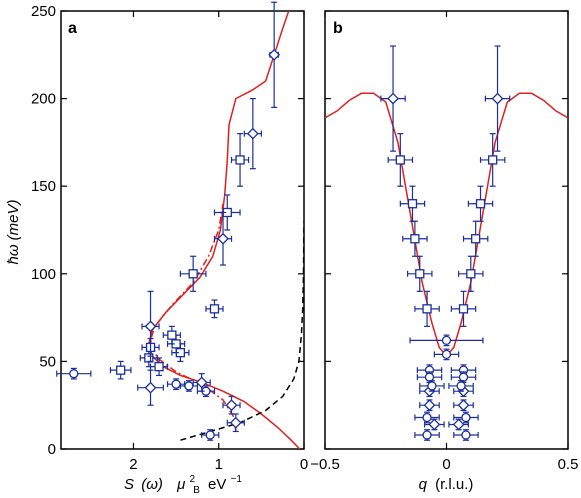 The height and width of the screenshot is (498, 581). What do you see at coordinates (446, 464) in the screenshot?
I see `panel-b-xtick-label: 0` at bounding box center [446, 464].